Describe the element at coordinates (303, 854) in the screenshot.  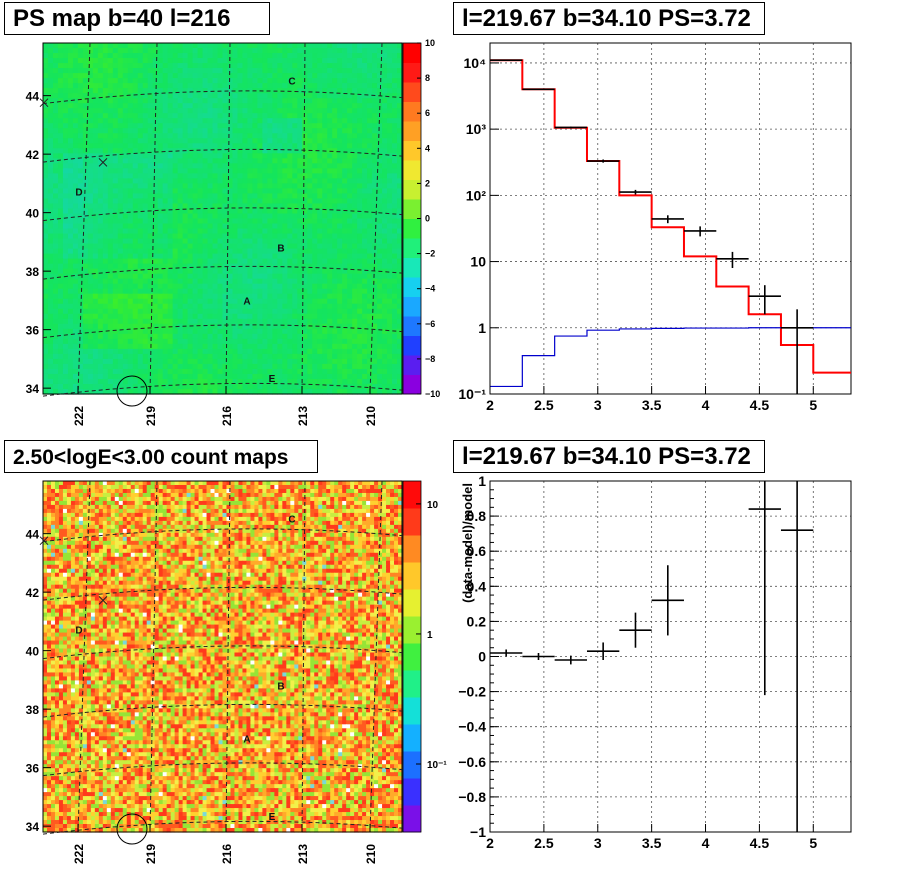
I see `x-tick-label: 213` at that location.